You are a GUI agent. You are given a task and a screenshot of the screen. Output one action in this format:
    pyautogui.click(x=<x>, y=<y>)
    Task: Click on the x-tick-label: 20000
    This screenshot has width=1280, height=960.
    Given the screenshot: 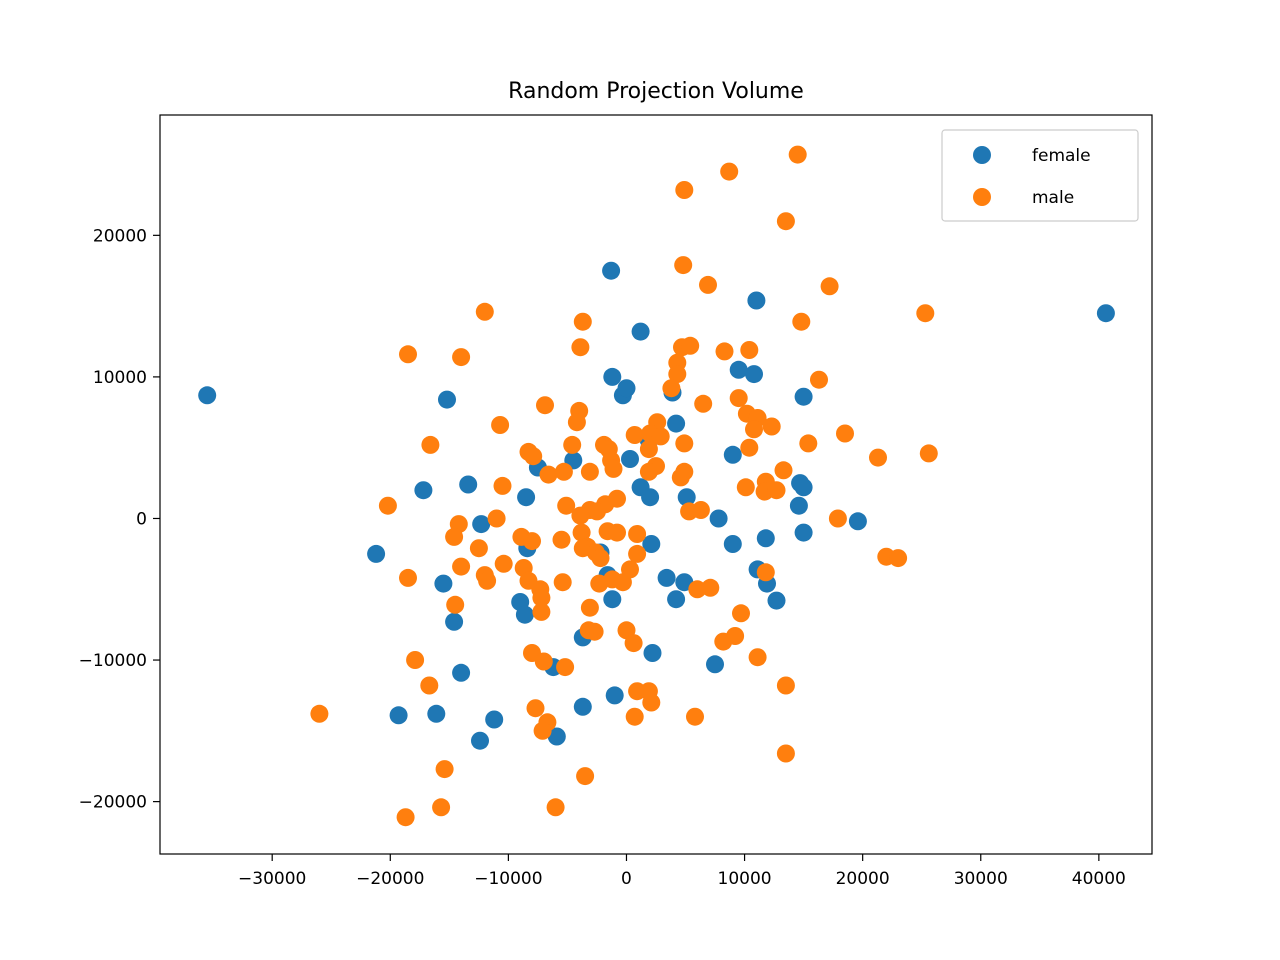 What is the action you would take?
    pyautogui.click(x=863, y=879)
    